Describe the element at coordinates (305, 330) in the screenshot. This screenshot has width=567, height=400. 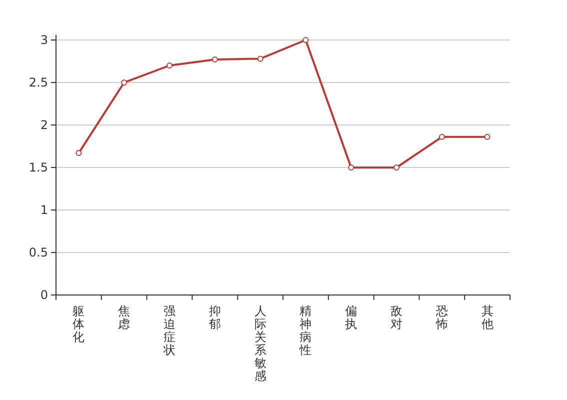
I see `x-tick-label: 精神病性` at that location.